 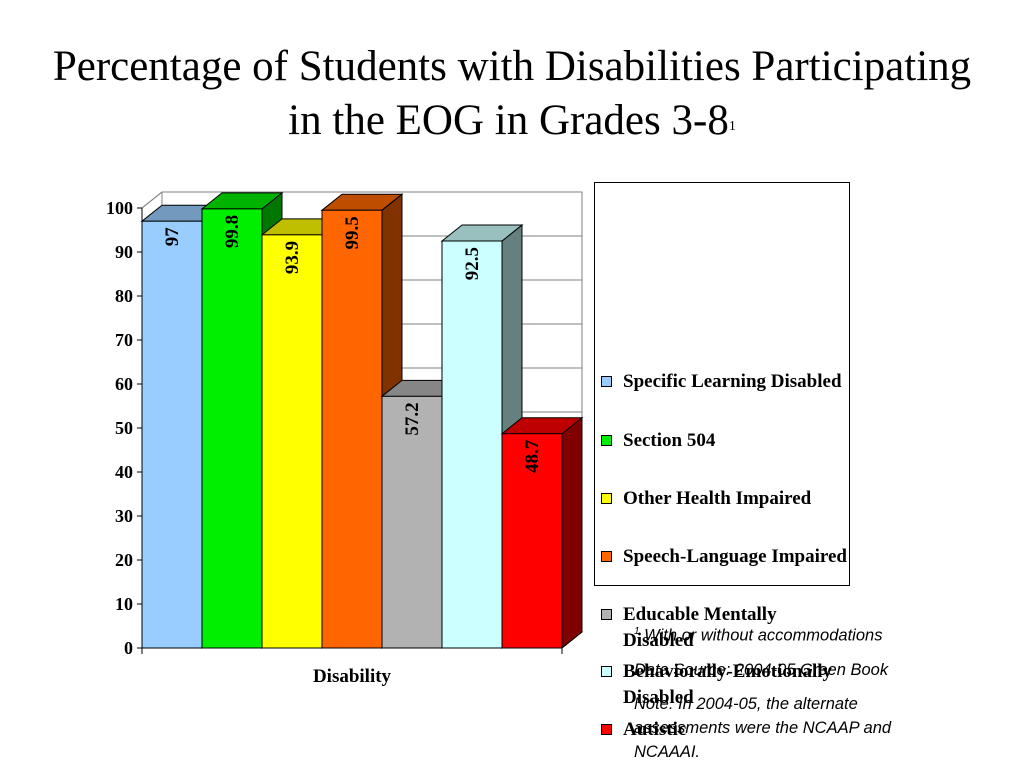 I want to click on title-line-2-text: in the EOG in Grades 3-8, so click(x=508, y=120).